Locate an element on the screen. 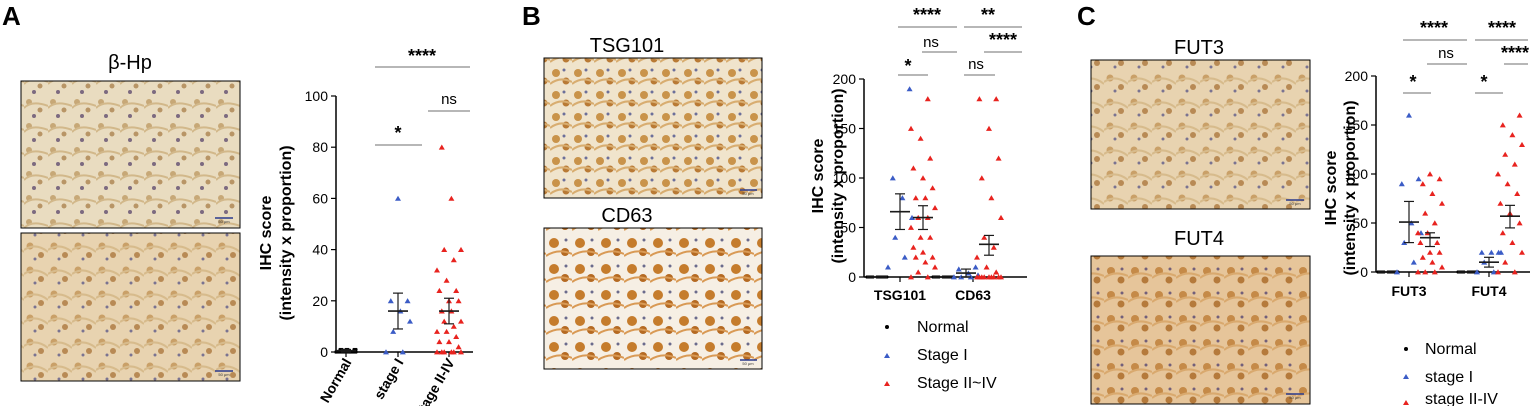 Image resolution: width=1534 pixels, height=406 pixels. legend-label-stage-ii-iv: stage II-IV is located at coordinates (1461, 398).